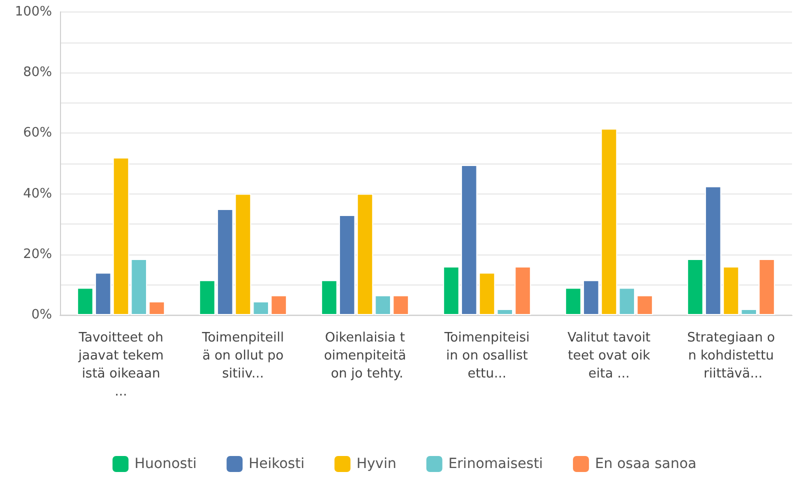 Image resolution: width=807 pixels, height=487 pixels. What do you see at coordinates (165, 464) in the screenshot?
I see `legend-label: Huonosti` at bounding box center [165, 464].